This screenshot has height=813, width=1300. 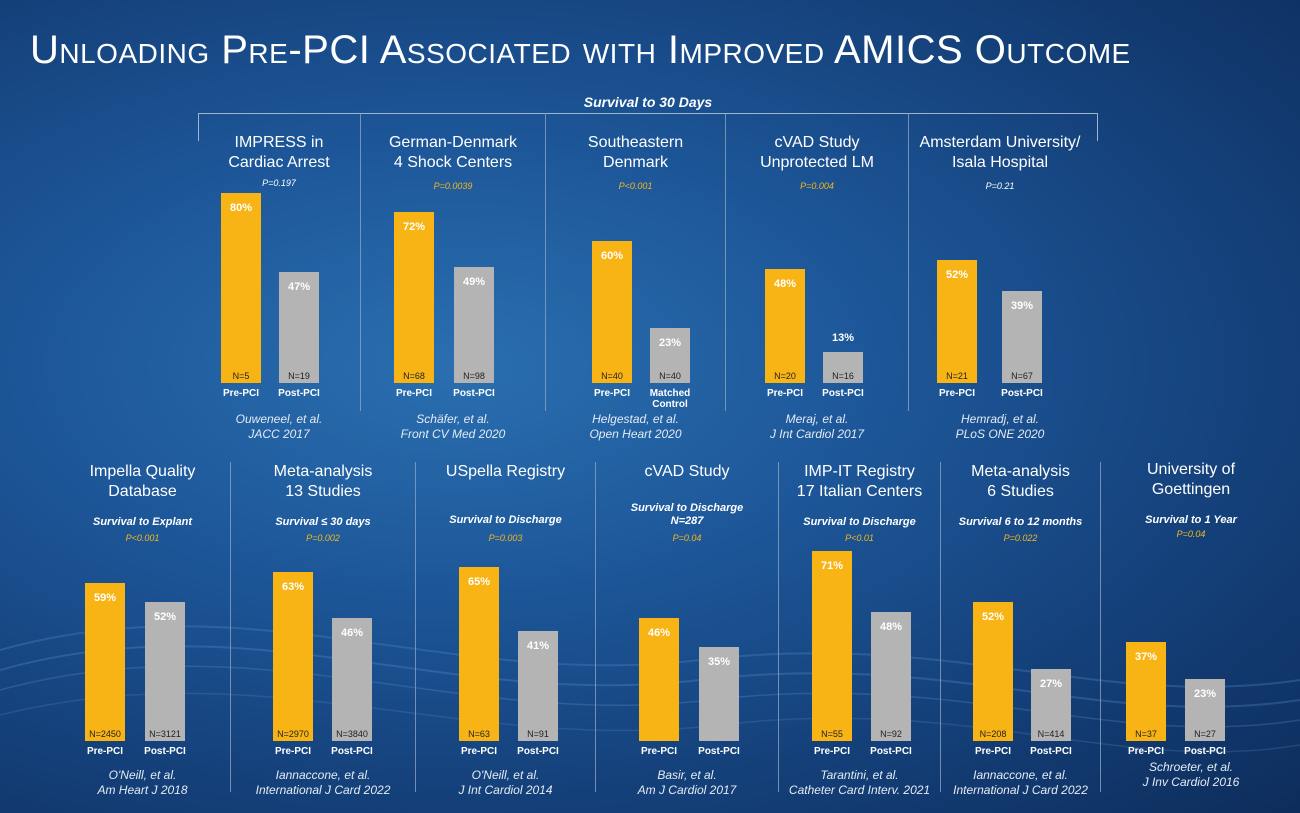 What do you see at coordinates (352, 632) in the screenshot?
I see `data-label: 46%` at bounding box center [352, 632].